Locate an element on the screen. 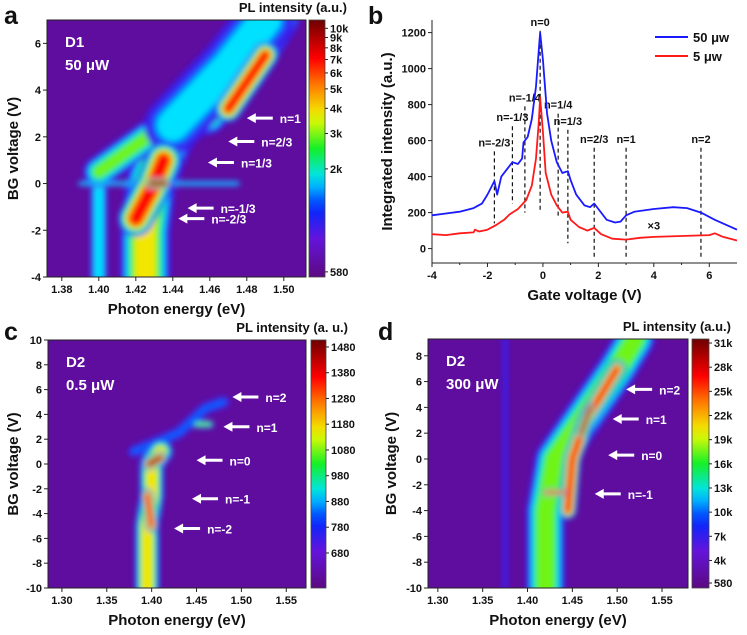 Image resolution: width=747 pixels, height=635 pixels. annotation-arrow: n=-1/3 is located at coordinates (221, 209).